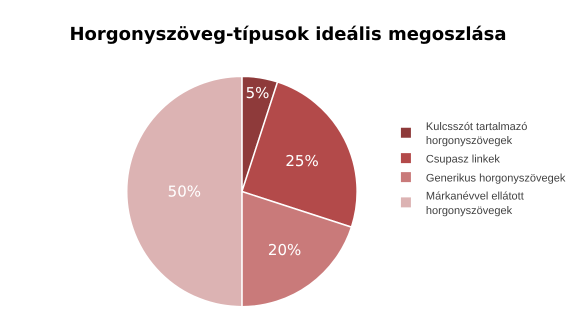 This screenshot has height=336, width=576. Describe the element at coordinates (477, 134) in the screenshot. I see `legend-label: Kulcsszót tartalmazó horgonyszövegek` at that location.